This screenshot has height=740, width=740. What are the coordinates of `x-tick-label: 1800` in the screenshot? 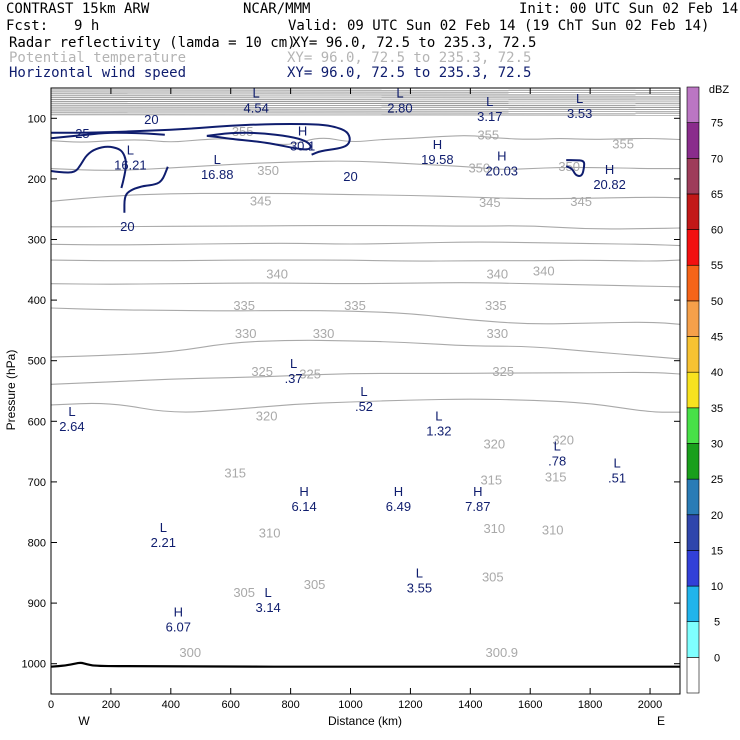 It's located at (590, 705).